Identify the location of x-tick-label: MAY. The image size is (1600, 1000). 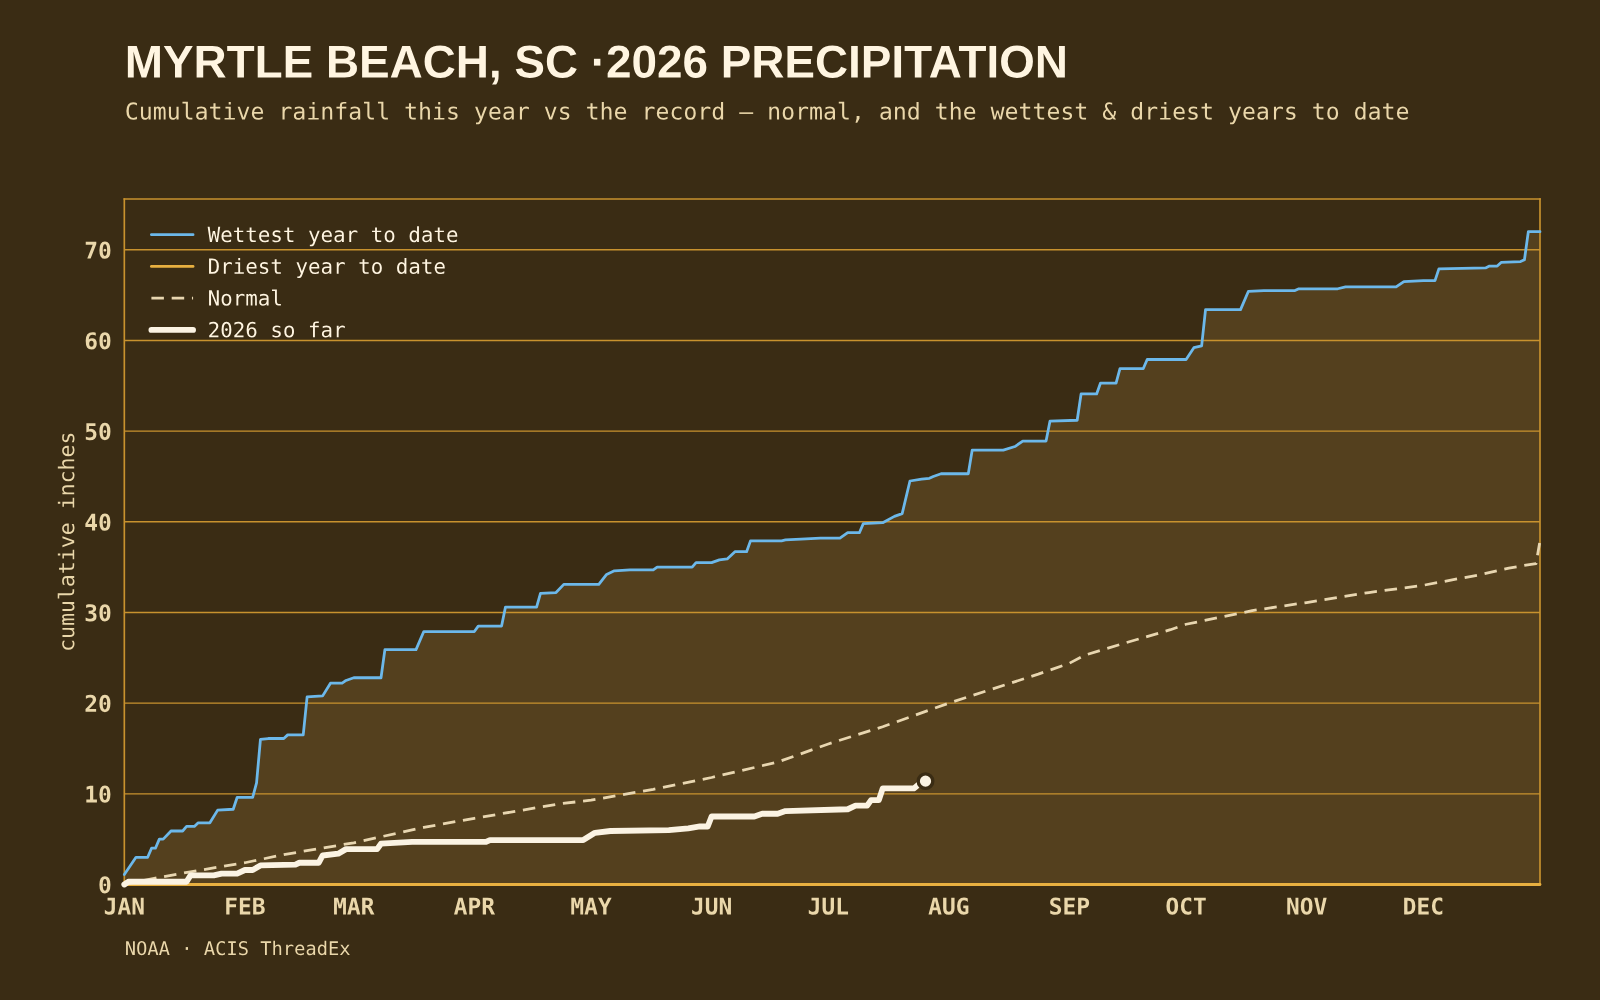
(591, 906).